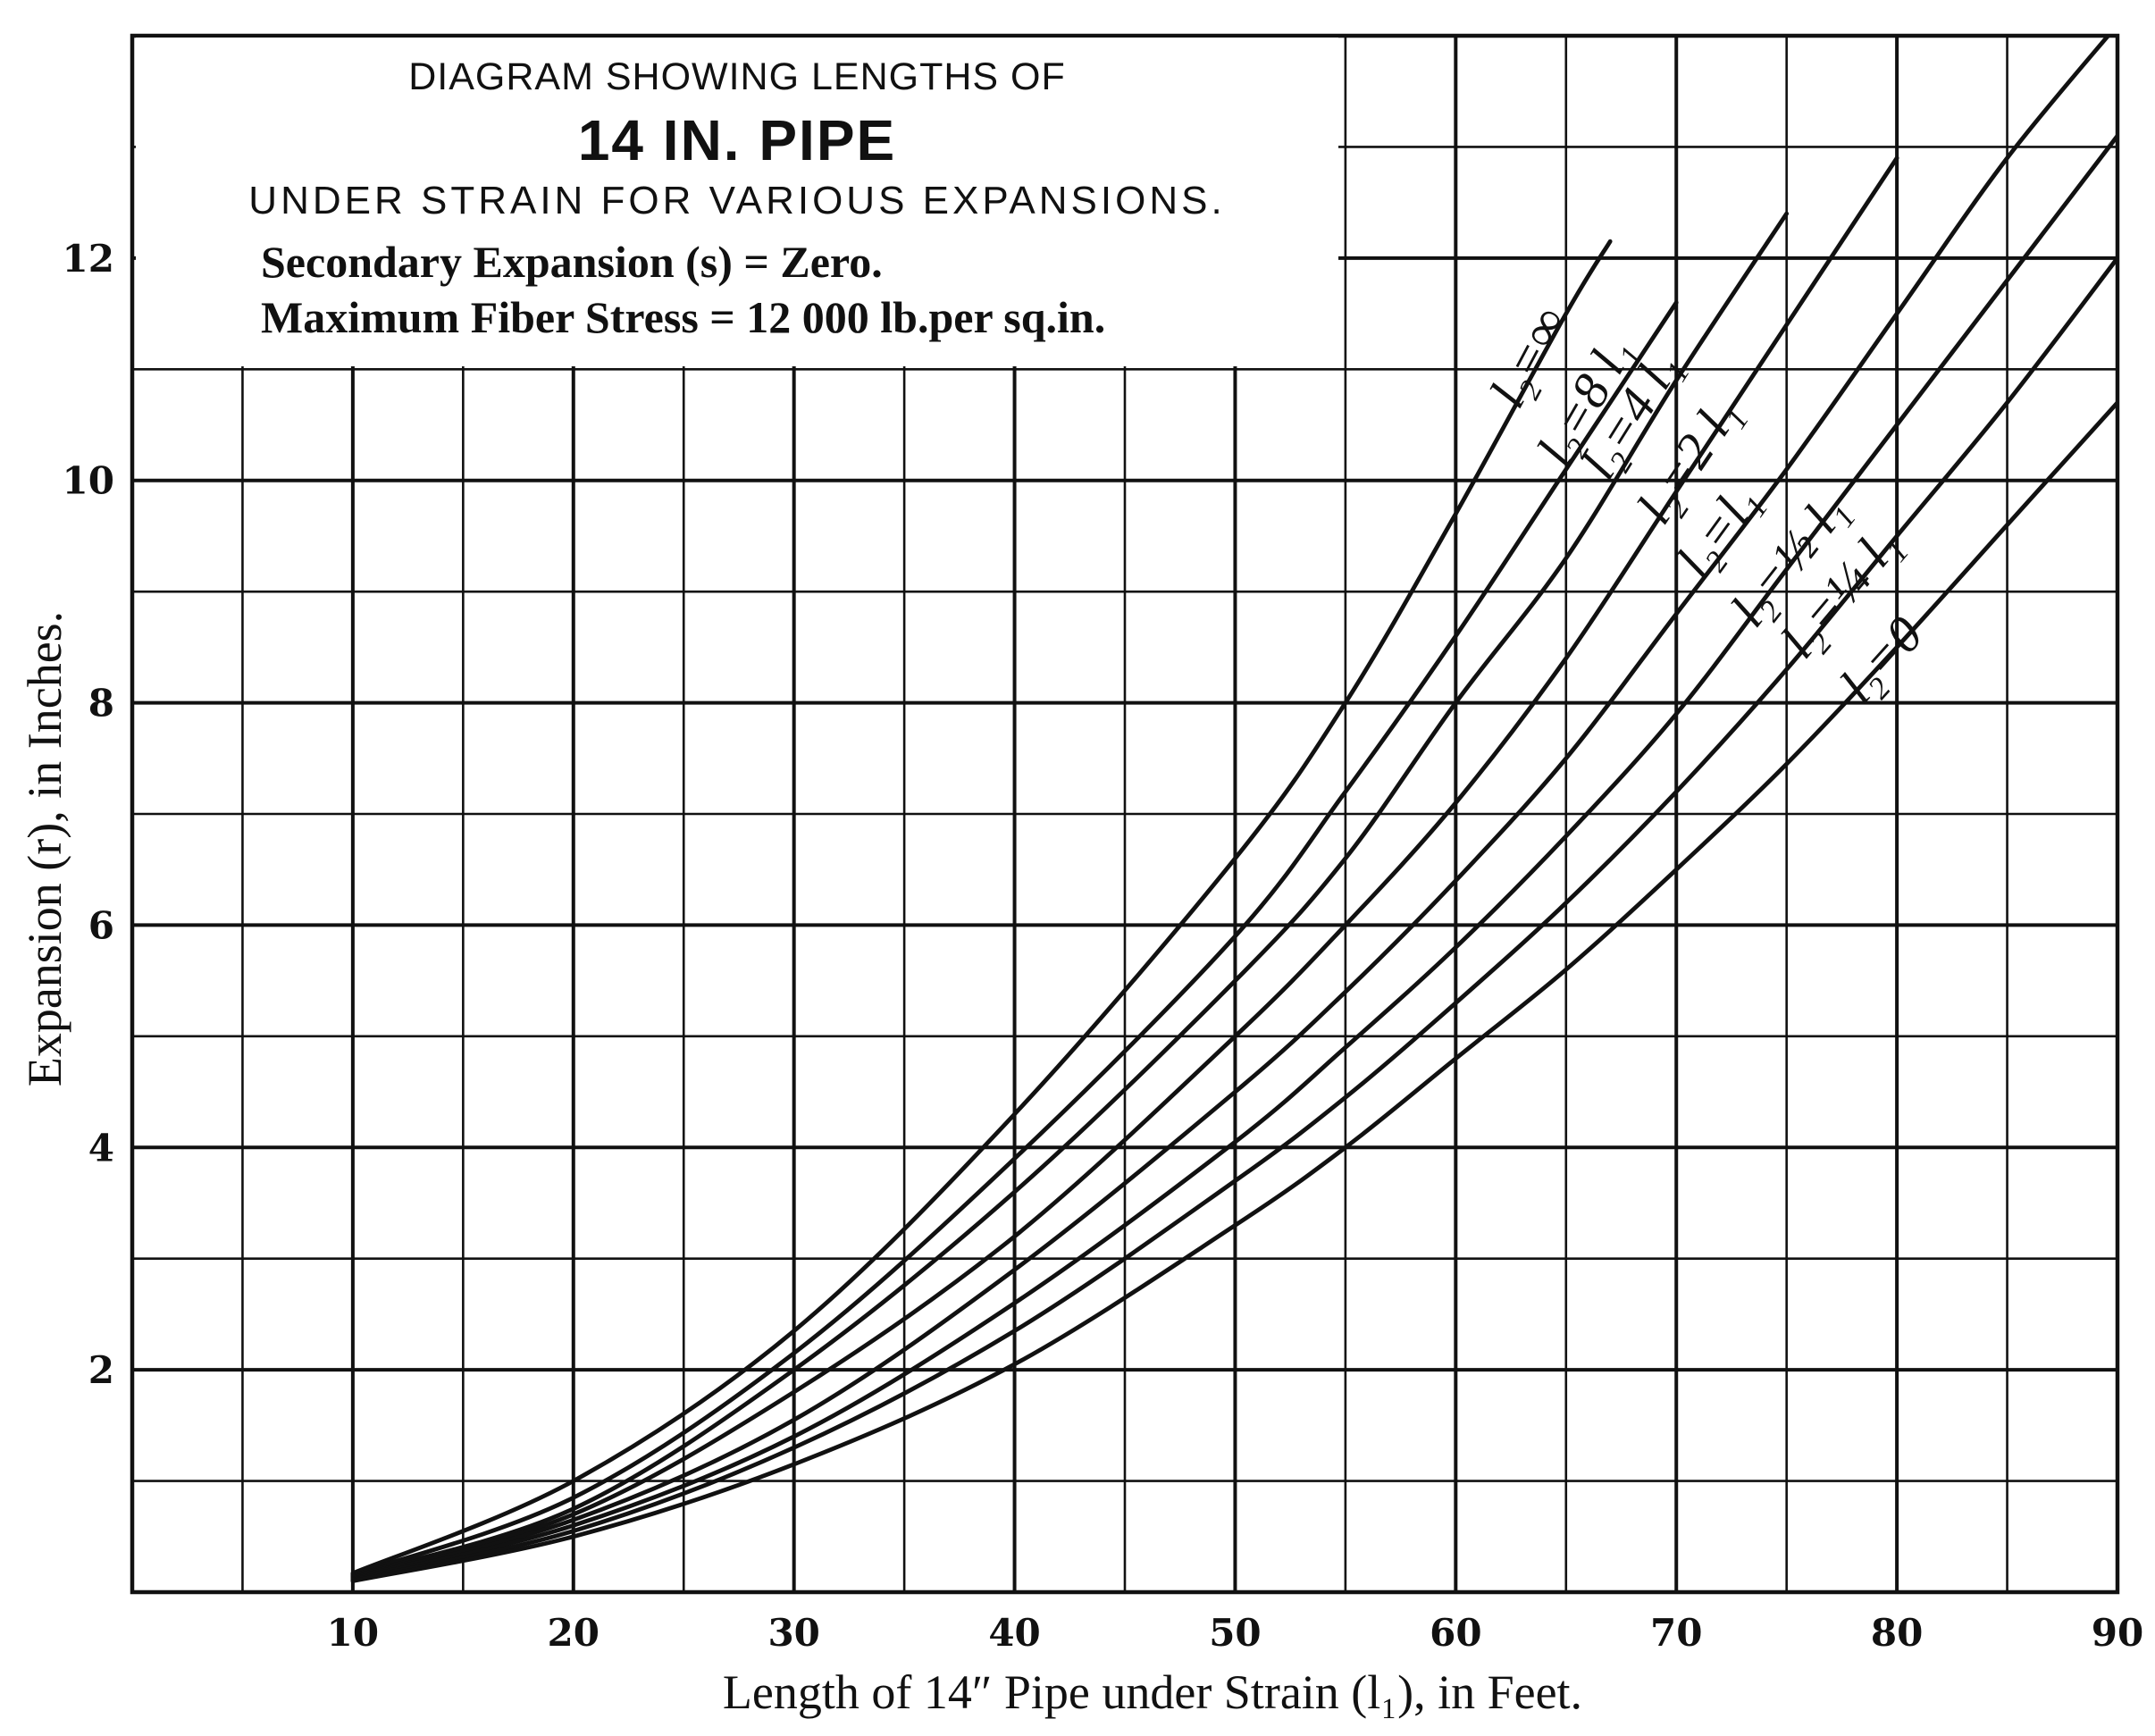 The image size is (2155, 1736). I want to click on x-tick-label-80: 80, so click(1897, 1633).